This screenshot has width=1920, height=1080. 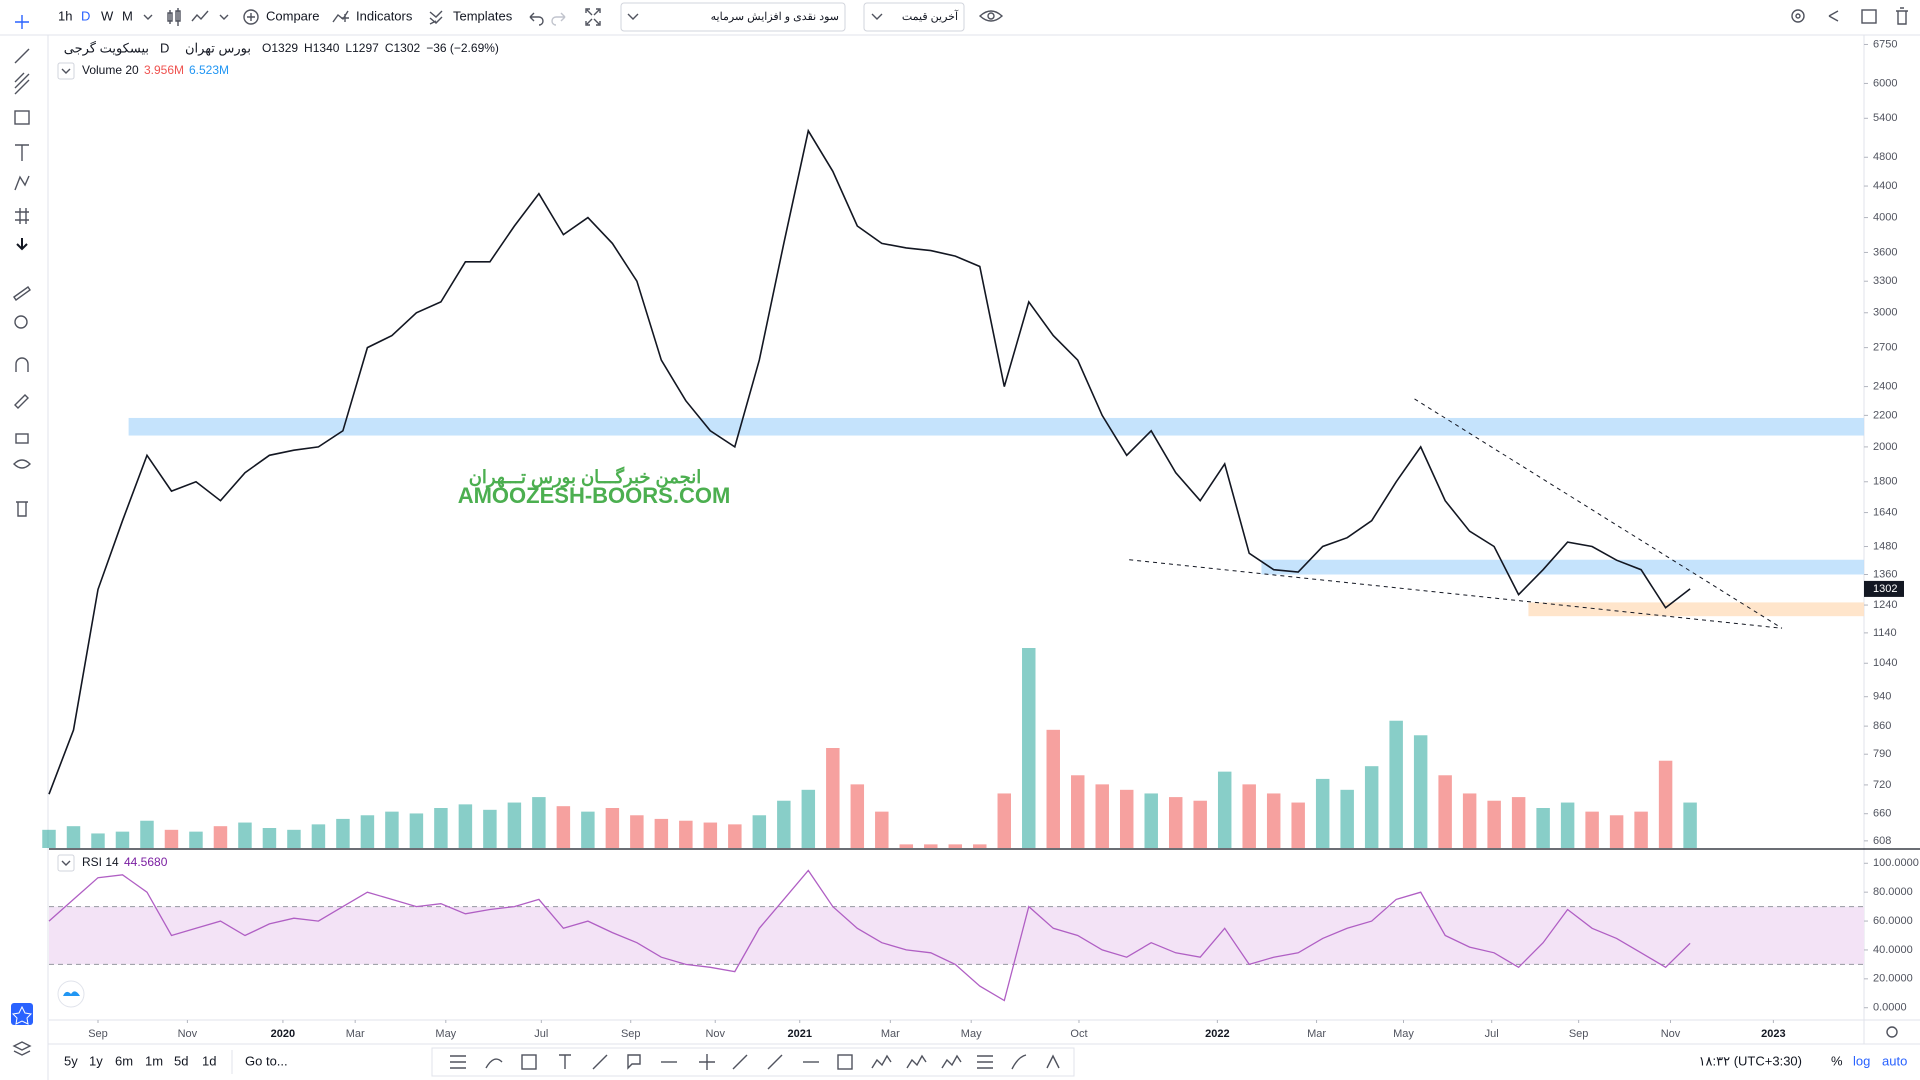 I want to click on interval: W, so click(x=107, y=15).